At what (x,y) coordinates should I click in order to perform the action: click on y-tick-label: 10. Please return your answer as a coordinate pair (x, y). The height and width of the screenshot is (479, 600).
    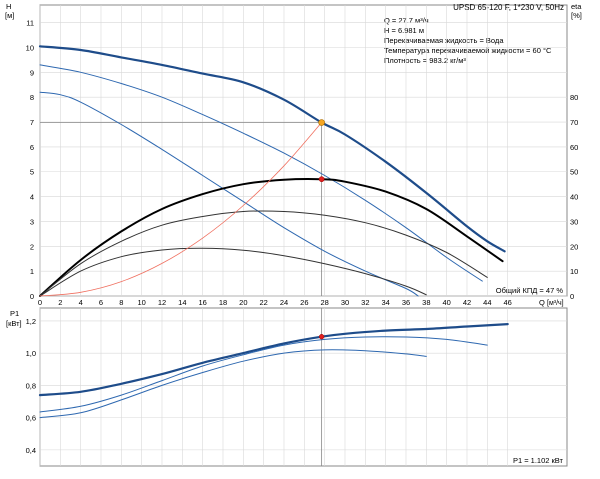
    Looking at the image, I should click on (30, 47).